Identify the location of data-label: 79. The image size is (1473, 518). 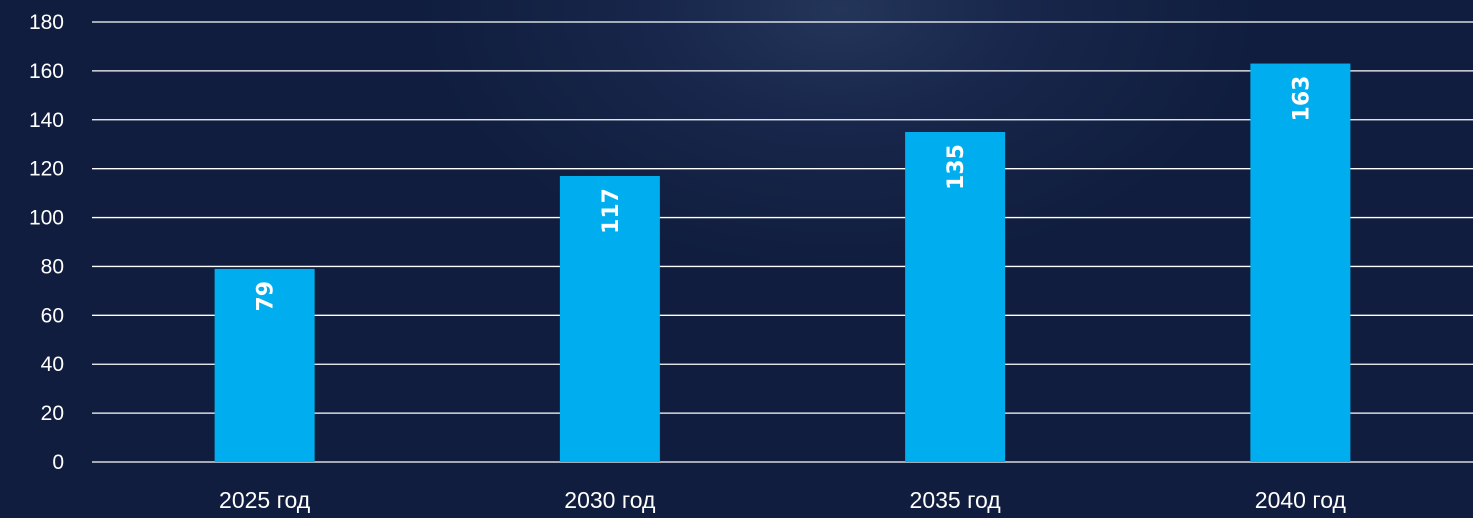
(266, 296).